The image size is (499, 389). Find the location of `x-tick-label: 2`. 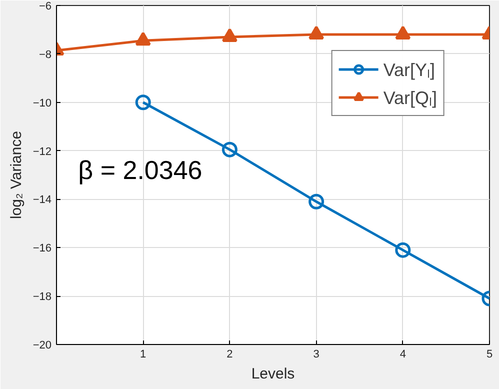

x-tick-label: 2 is located at coordinates (229, 354).